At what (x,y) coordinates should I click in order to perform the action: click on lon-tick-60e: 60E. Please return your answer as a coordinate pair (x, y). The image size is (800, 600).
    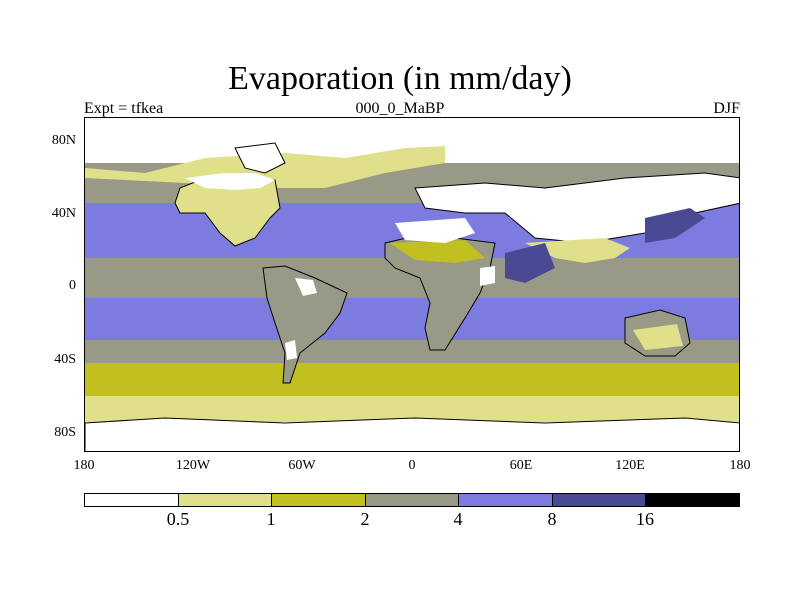
    Looking at the image, I should click on (521, 465).